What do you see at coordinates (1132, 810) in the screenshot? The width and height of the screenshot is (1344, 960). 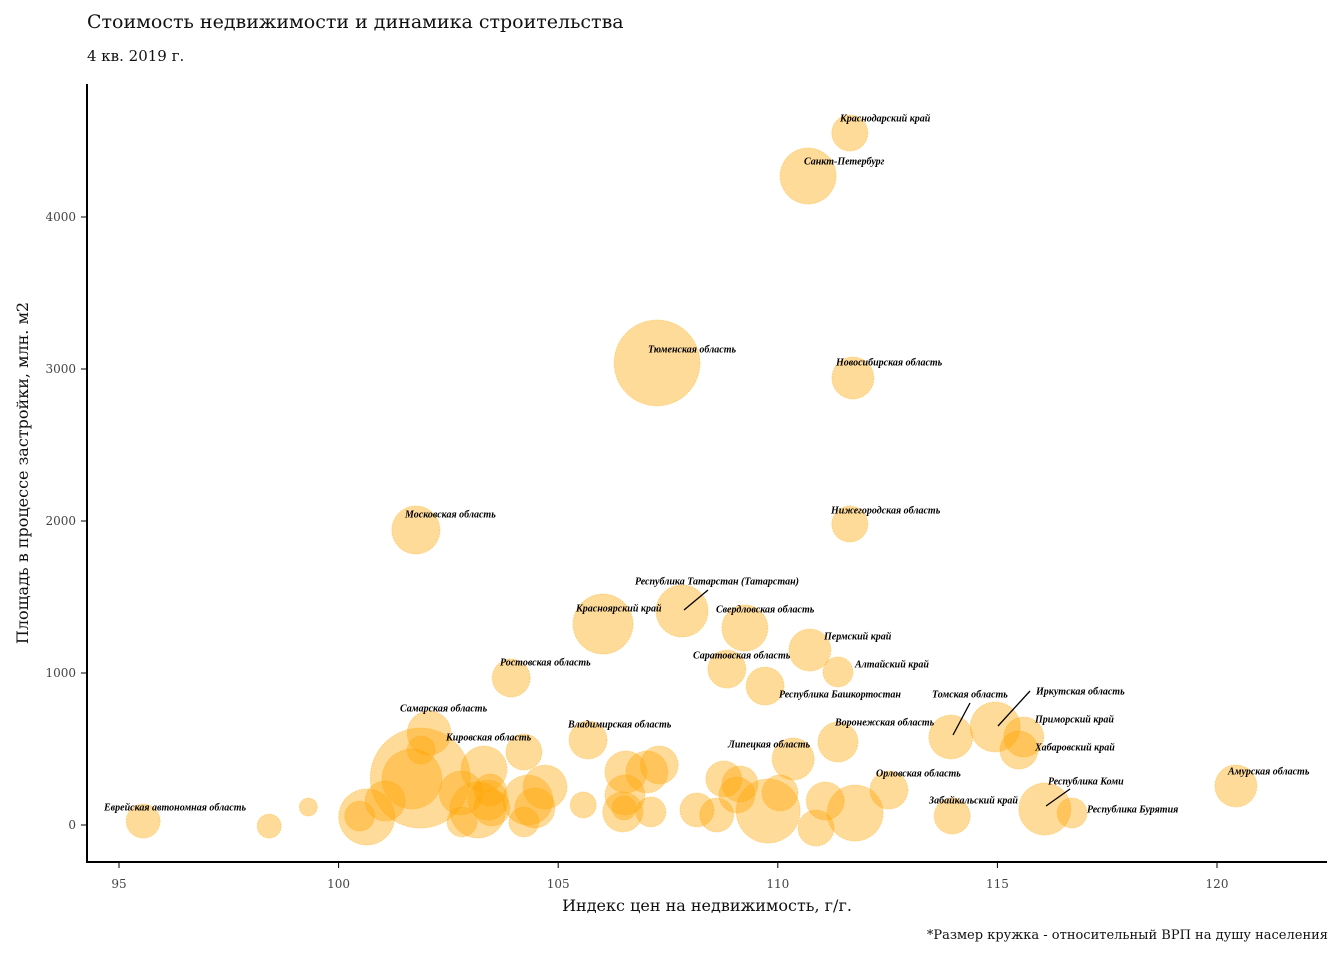 I see `point-label: Республика Бурятия` at bounding box center [1132, 810].